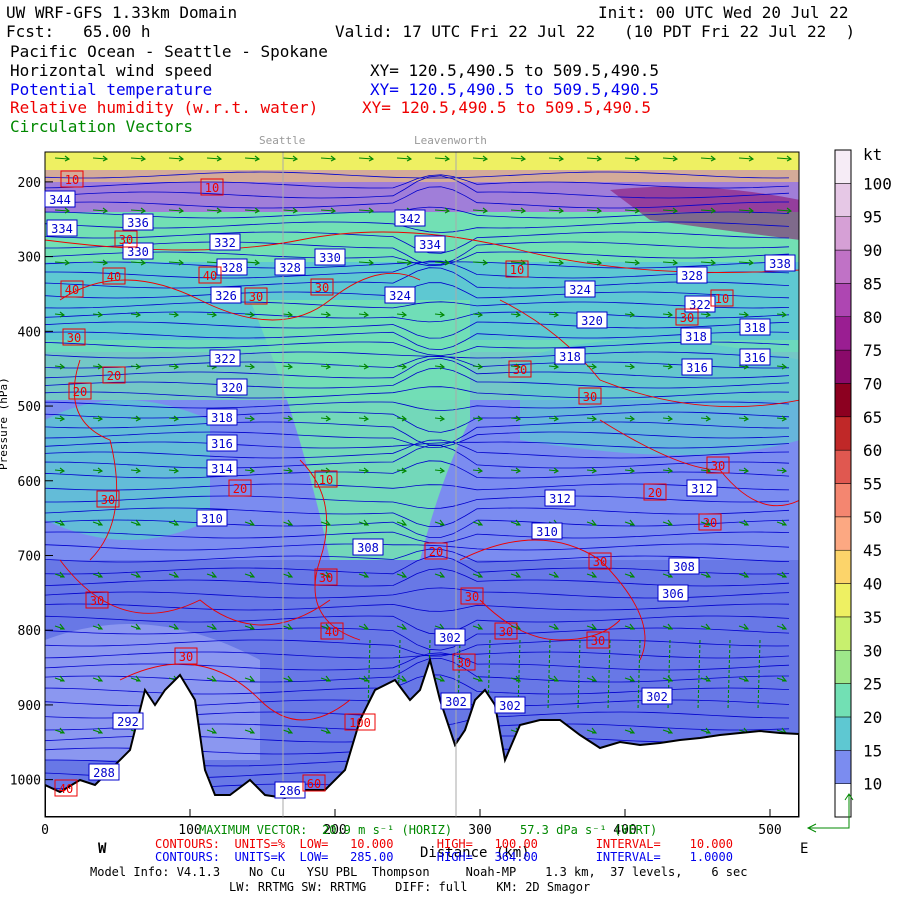  Describe the element at coordinates (222, 469) in the screenshot. I see `theta-label: 314` at that location.